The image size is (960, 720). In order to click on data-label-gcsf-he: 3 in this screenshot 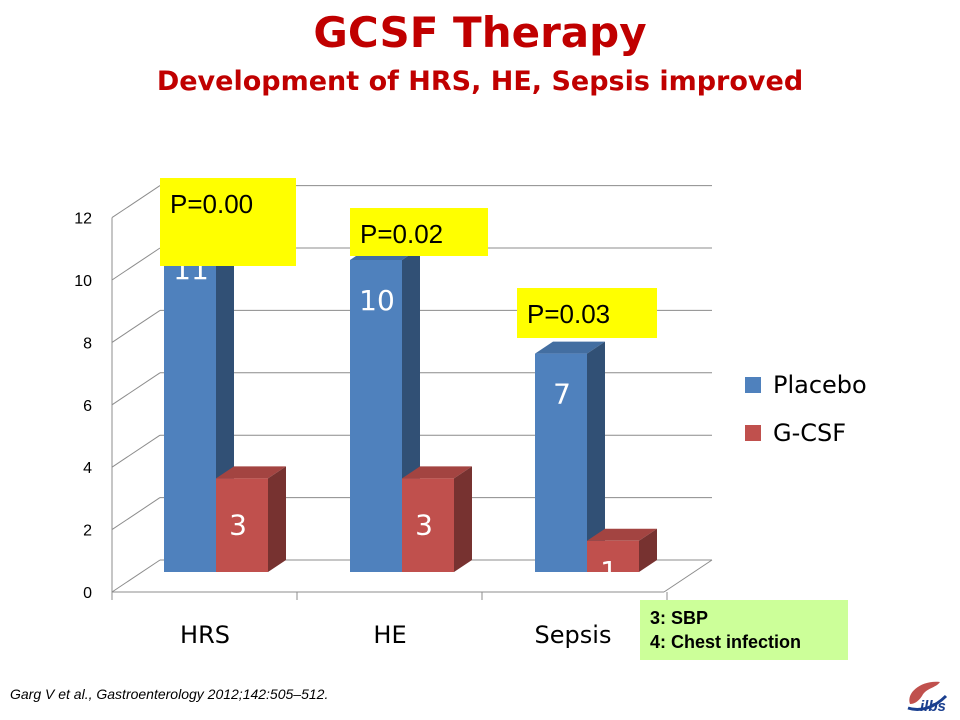, I will do `click(424, 524)`.